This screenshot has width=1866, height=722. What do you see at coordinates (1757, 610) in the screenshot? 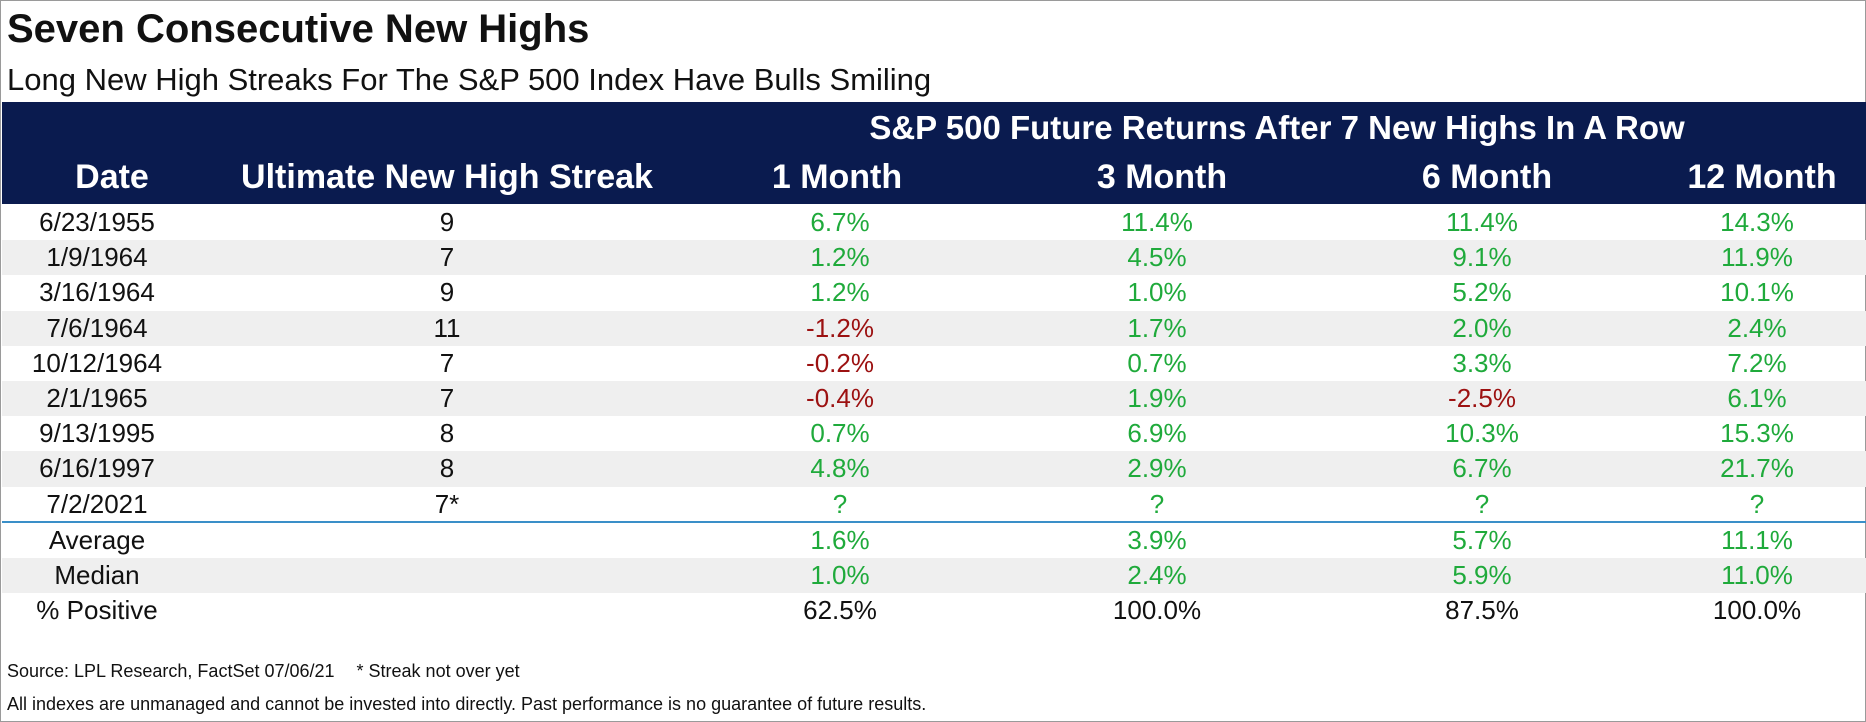
I see `cell-12-month: 100.0%` at bounding box center [1757, 610].